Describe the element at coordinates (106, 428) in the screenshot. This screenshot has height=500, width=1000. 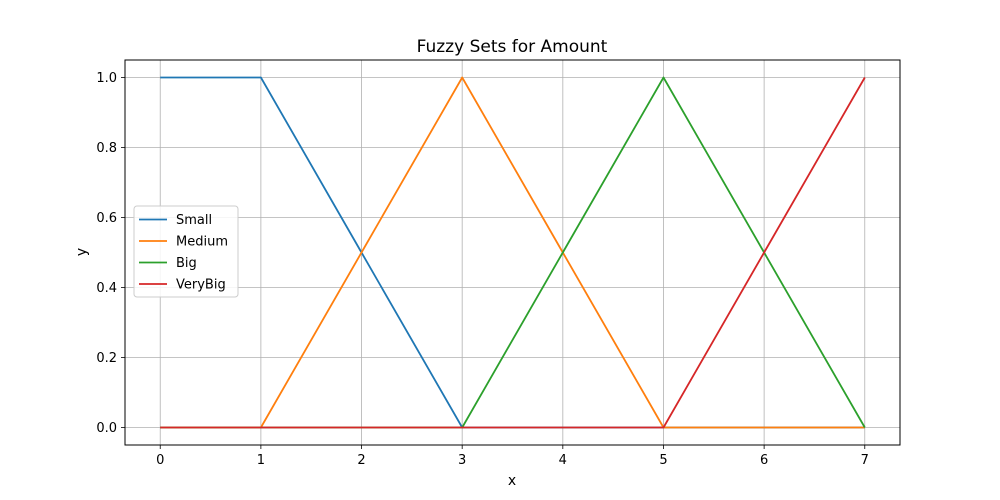
I see `y-tick-label: 0.0` at that location.